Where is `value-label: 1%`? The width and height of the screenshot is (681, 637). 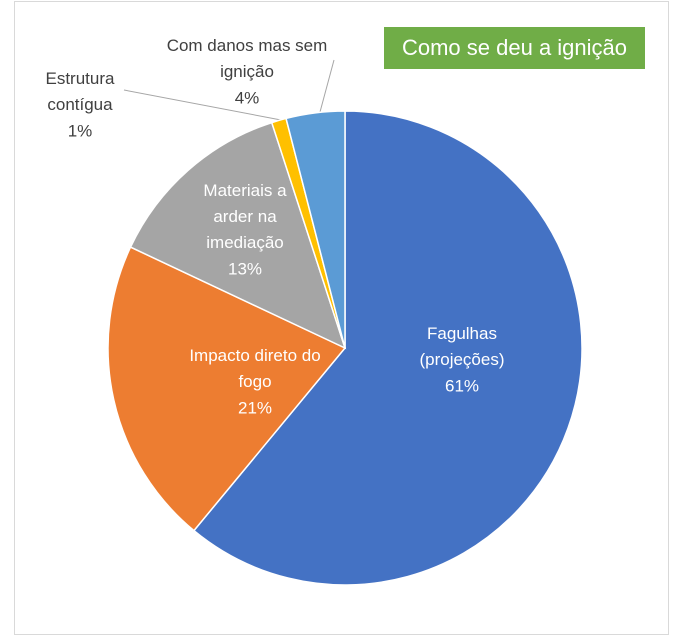
value-label: 1% is located at coordinates (80, 130).